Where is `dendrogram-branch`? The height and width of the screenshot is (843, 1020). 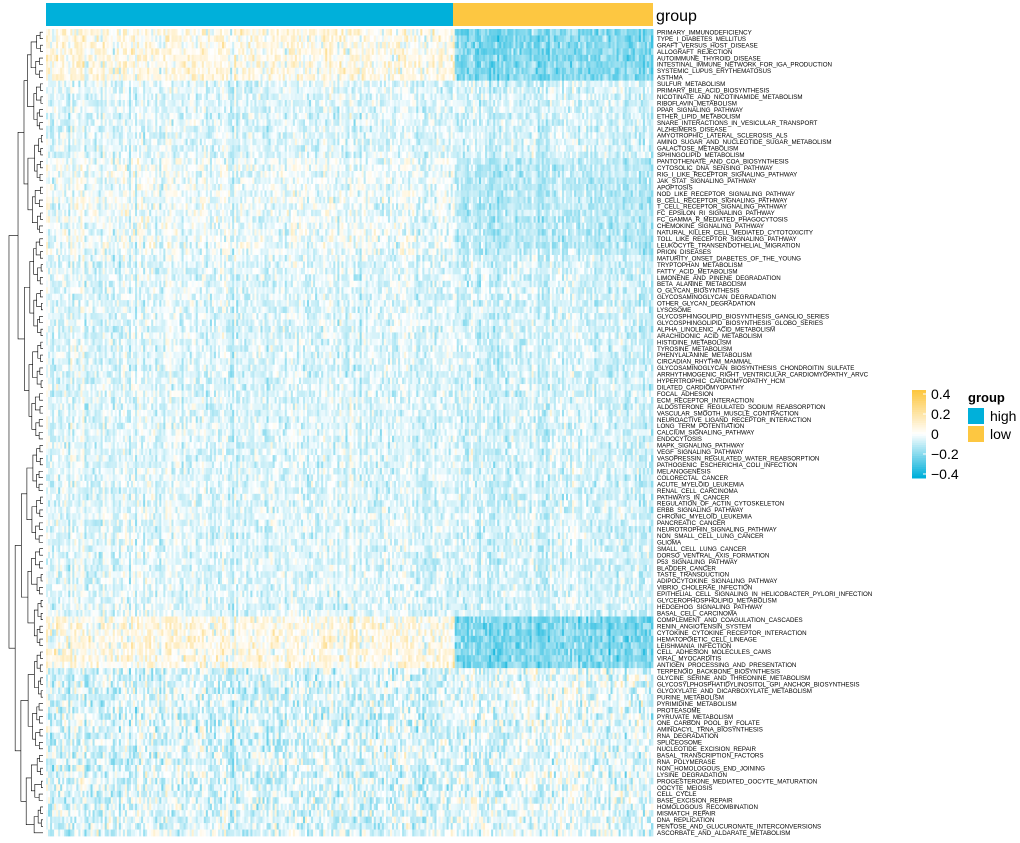 dendrogram-branch is located at coordinates (41, 771).